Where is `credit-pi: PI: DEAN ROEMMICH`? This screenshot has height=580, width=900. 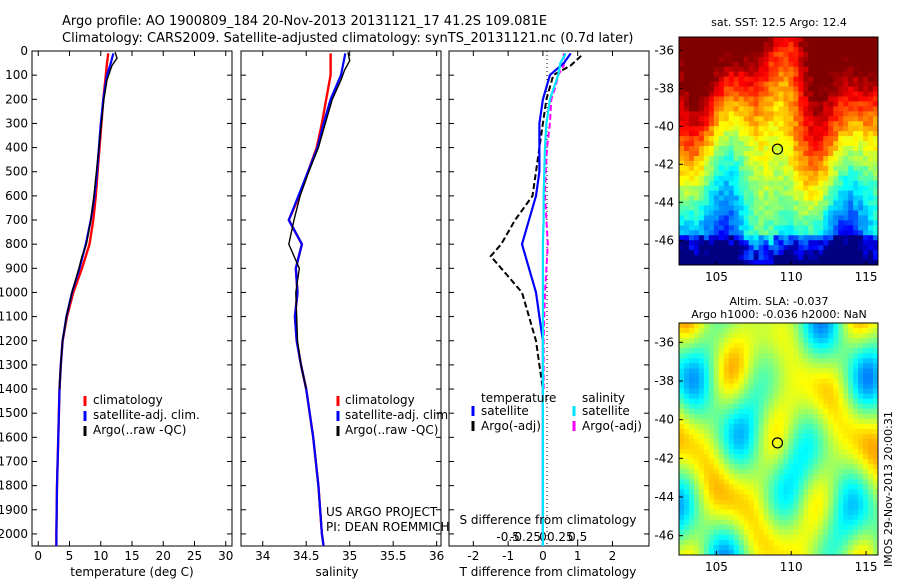 credit-pi: PI: DEAN ROEMMICH is located at coordinates (387, 527).